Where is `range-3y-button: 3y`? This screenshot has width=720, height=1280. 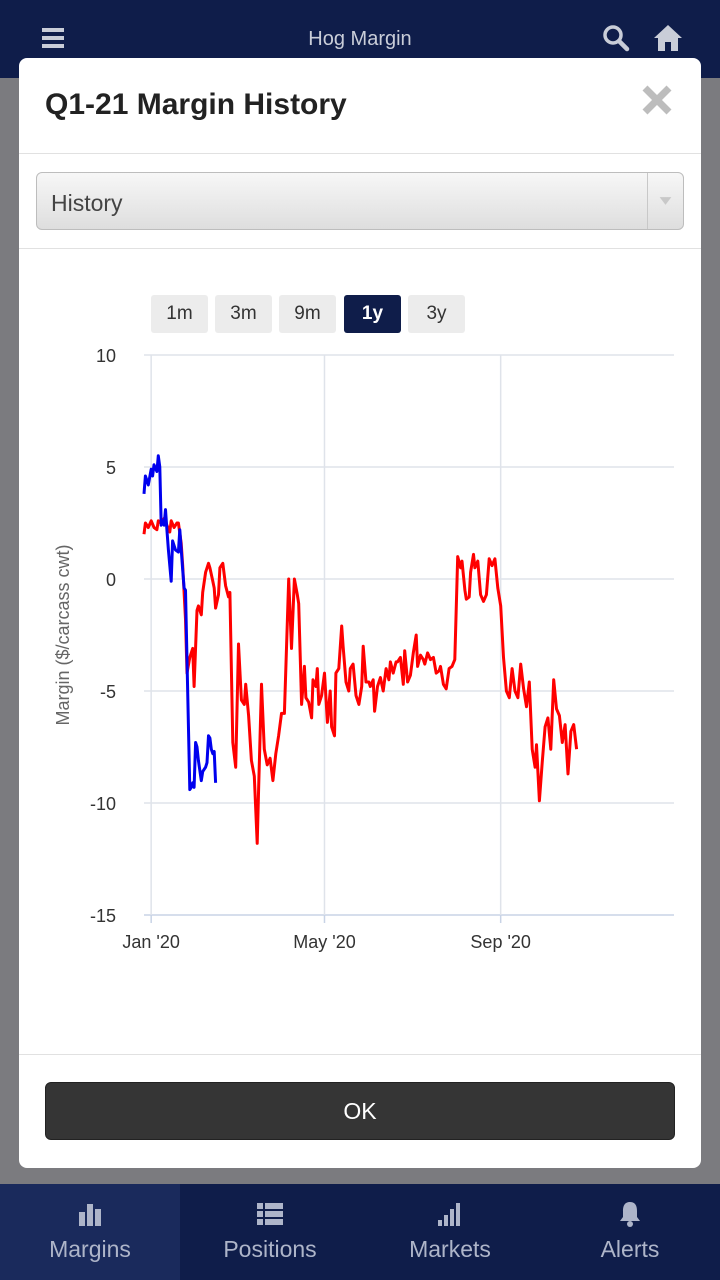
range-3y-button: 3y is located at coordinates (436, 314).